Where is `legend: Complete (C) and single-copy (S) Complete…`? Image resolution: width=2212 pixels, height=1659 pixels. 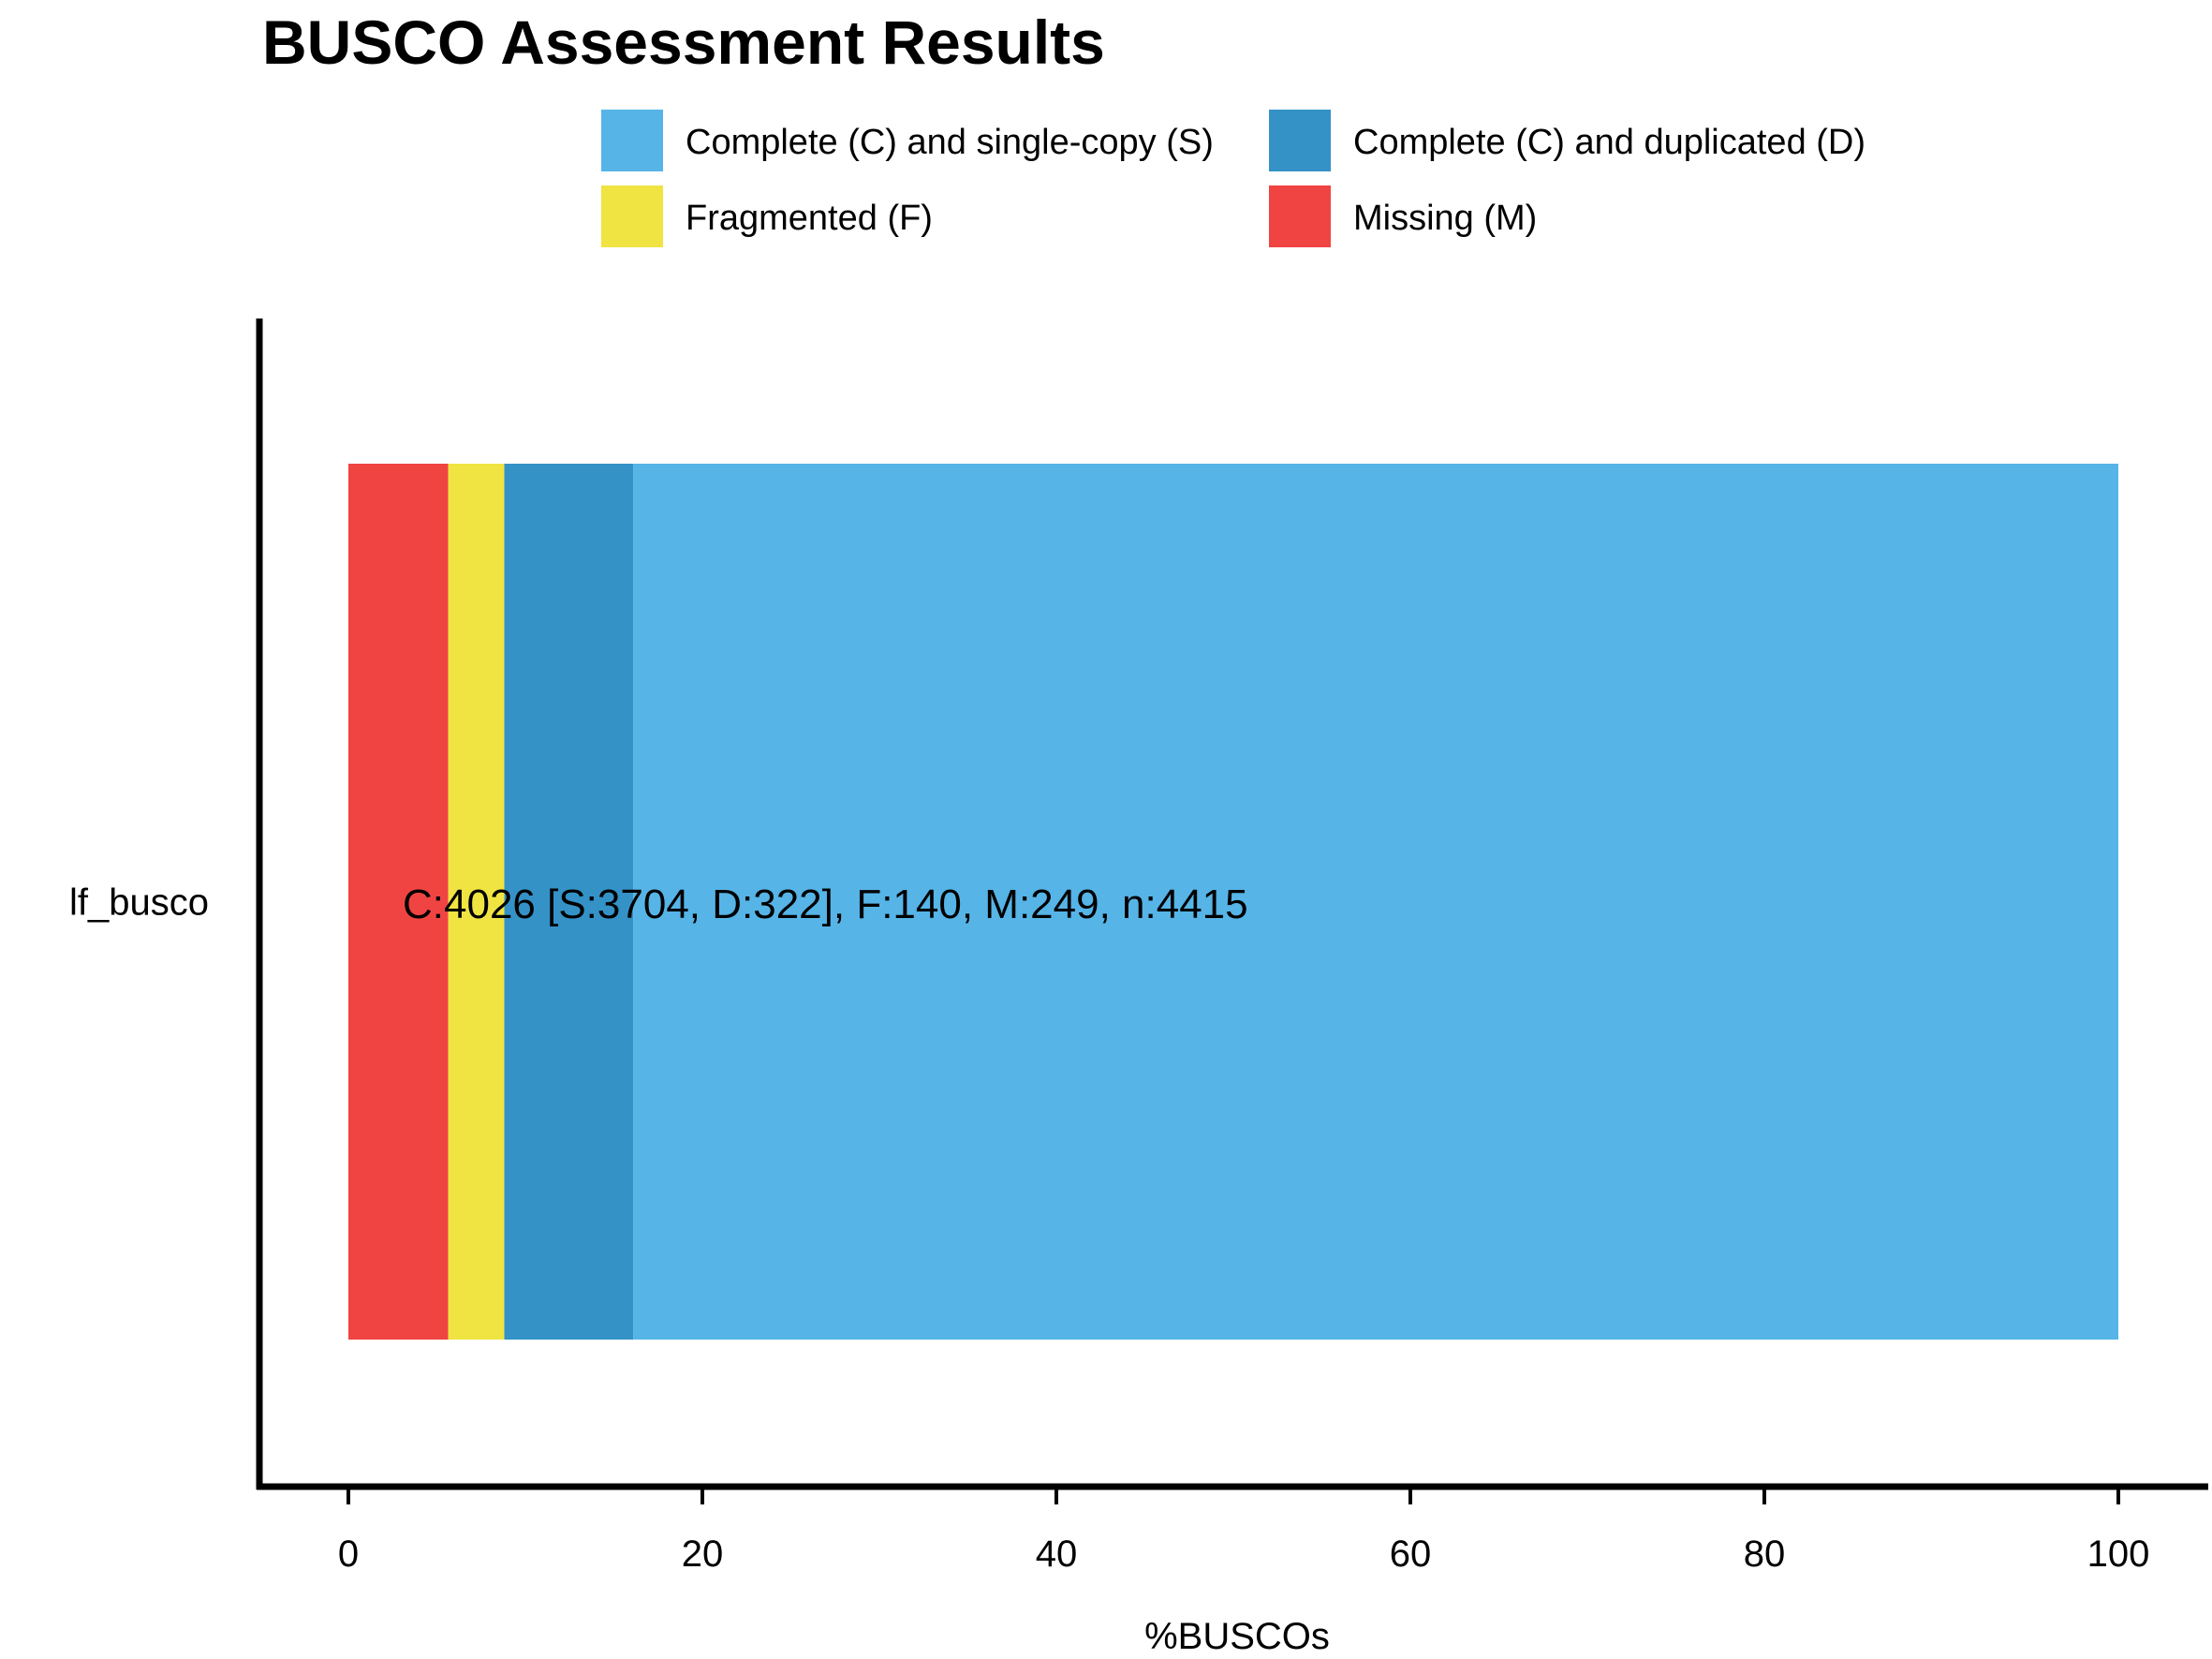
legend: Complete (C) and single-copy (S) Complete… is located at coordinates (1233, 179).